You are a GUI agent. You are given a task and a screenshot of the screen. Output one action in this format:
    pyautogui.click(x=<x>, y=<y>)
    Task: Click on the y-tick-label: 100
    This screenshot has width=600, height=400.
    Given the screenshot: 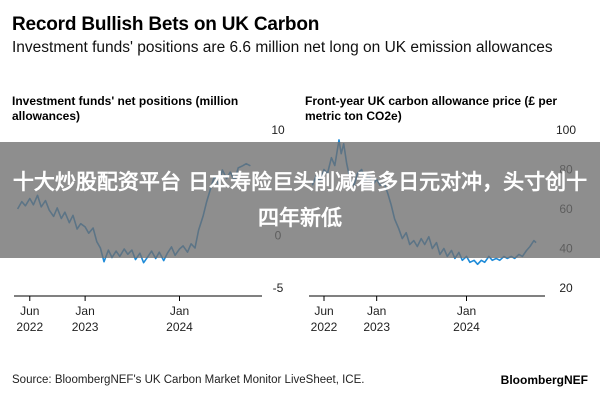 What is the action you would take?
    pyautogui.click(x=566, y=130)
    